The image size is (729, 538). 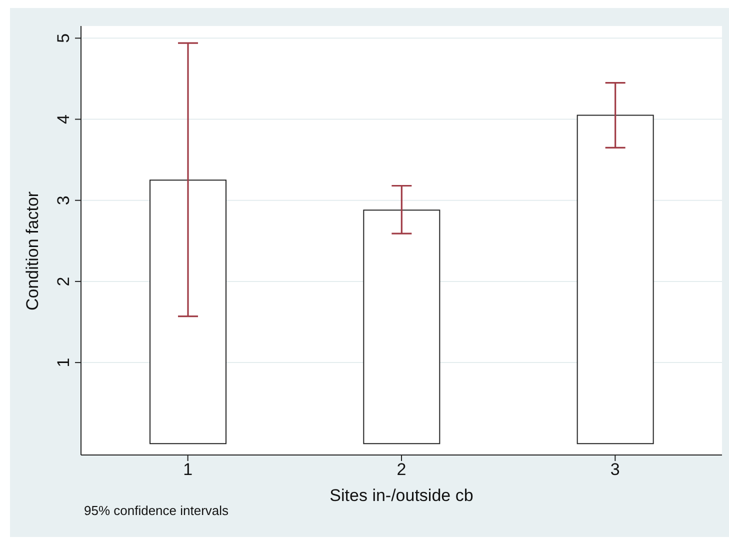 What do you see at coordinates (63, 38) in the screenshot?
I see `y-tick-label: 5` at bounding box center [63, 38].